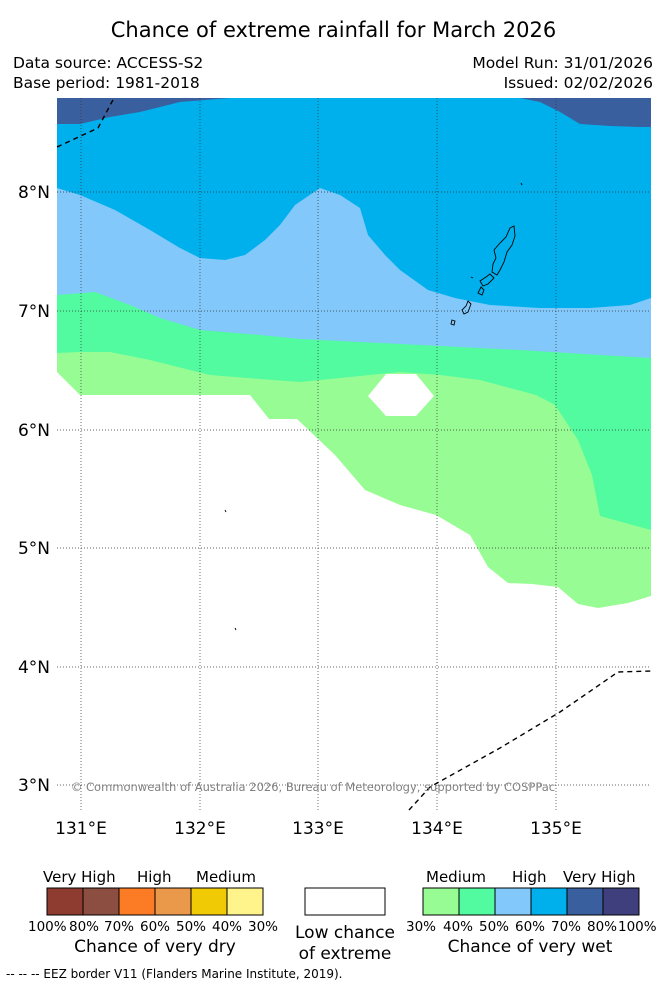 Image resolution: width=667 pixels, height=988 pixels. Describe the element at coordinates (34, 786) in the screenshot. I see `lat-label-3n: 3°N` at that location.